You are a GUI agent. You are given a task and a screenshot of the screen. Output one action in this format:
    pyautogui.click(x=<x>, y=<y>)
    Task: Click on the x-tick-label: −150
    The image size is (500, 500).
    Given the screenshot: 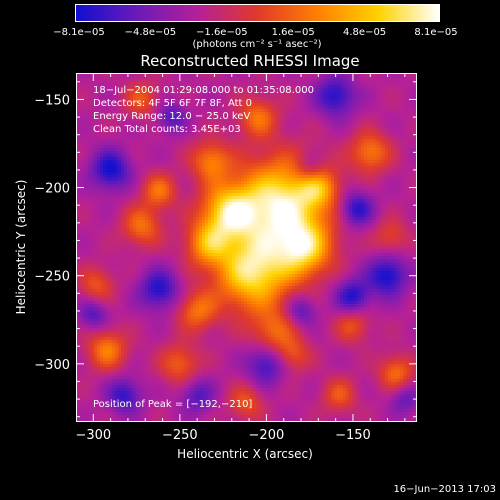 What is the action you would take?
    pyautogui.click(x=353, y=435)
    